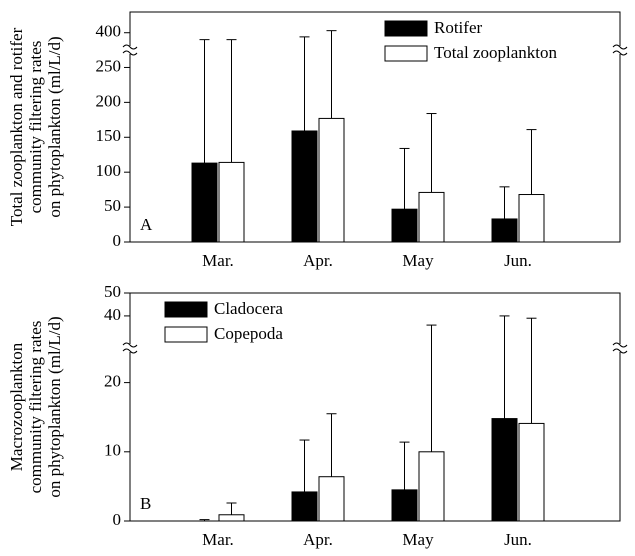 Image resolution: width=635 pixels, height=556 pixels. What do you see at coordinates (112, 314) in the screenshot?
I see `y-tick-label: 40` at bounding box center [112, 314].